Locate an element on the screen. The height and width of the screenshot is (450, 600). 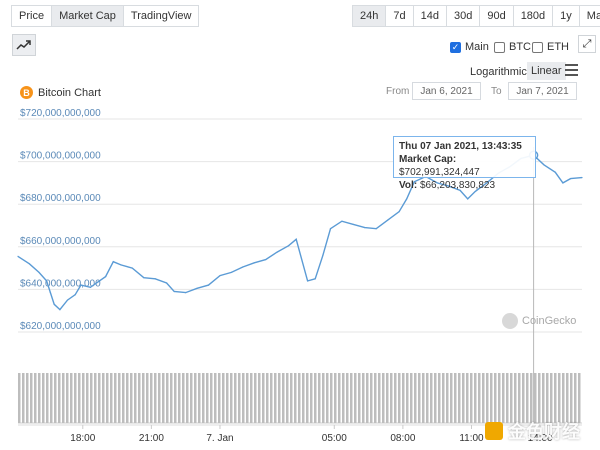
time-range-tabs: 24h7d14d30d90d180d1yMax is located at coordinates (476, 16).